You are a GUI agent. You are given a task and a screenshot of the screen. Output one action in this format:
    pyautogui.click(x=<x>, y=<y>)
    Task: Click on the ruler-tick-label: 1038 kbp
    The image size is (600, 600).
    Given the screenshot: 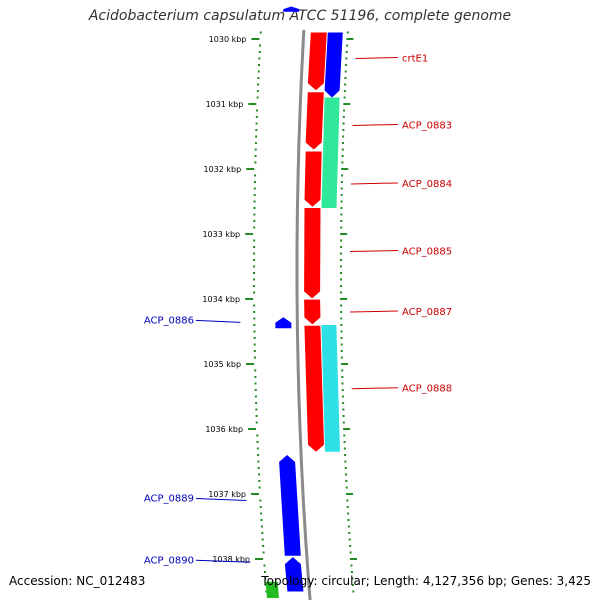 What is the action you would take?
    pyautogui.click(x=231, y=559)
    